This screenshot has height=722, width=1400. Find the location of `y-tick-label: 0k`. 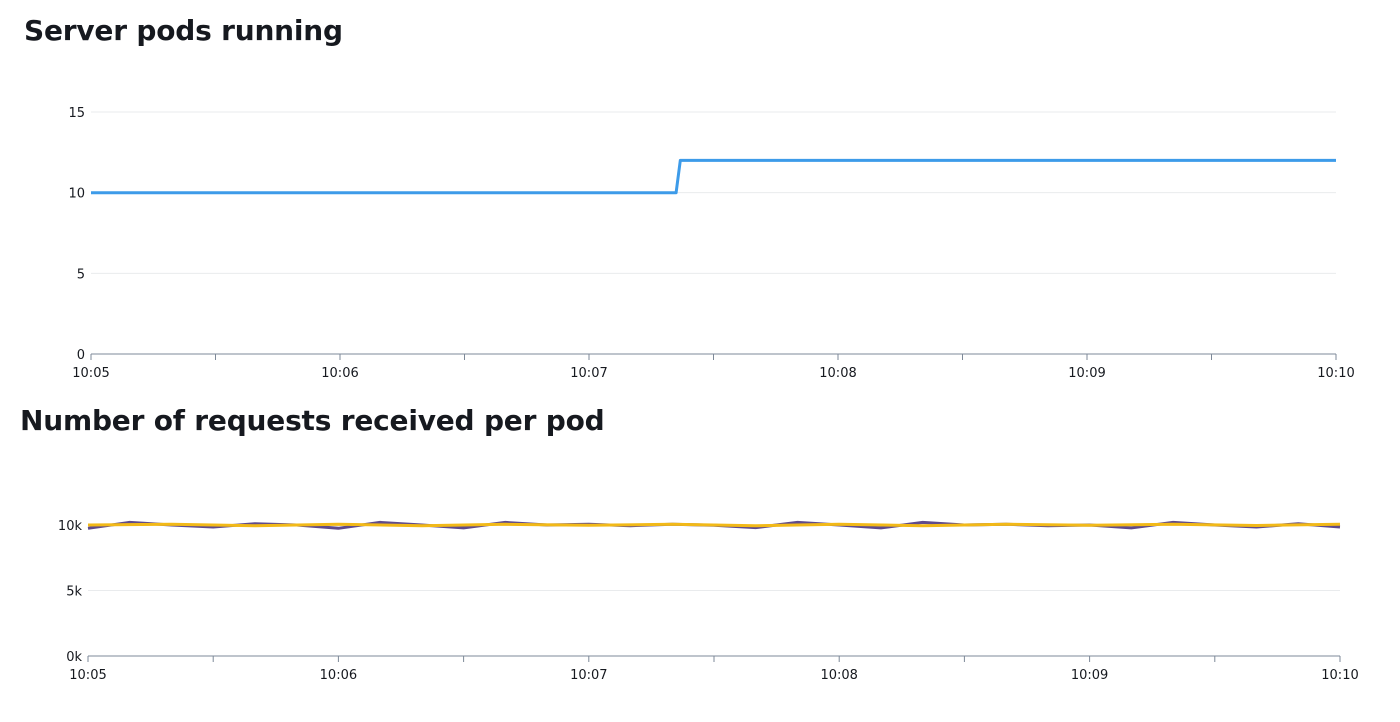

y-tick-label: 0k is located at coordinates (74, 657).